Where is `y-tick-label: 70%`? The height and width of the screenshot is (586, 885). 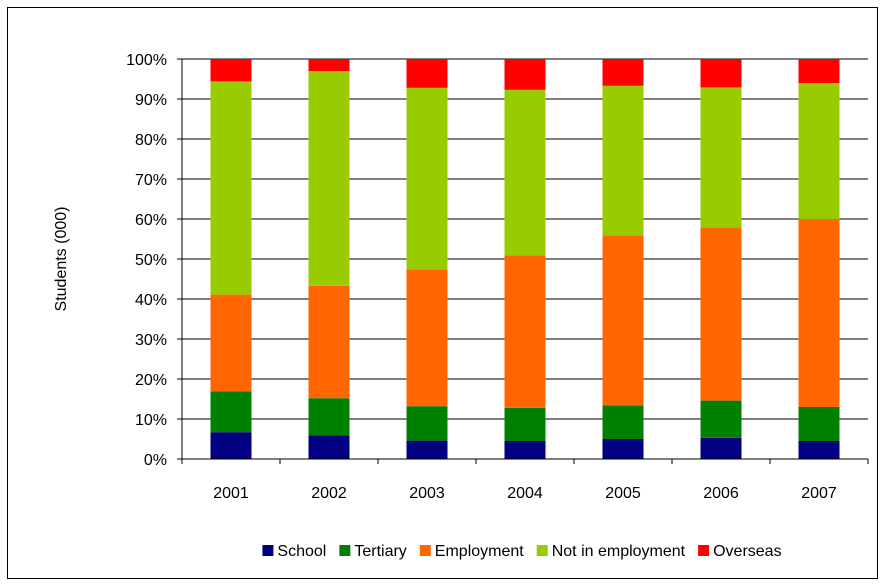
y-tick-label: 70% is located at coordinates (151, 180).